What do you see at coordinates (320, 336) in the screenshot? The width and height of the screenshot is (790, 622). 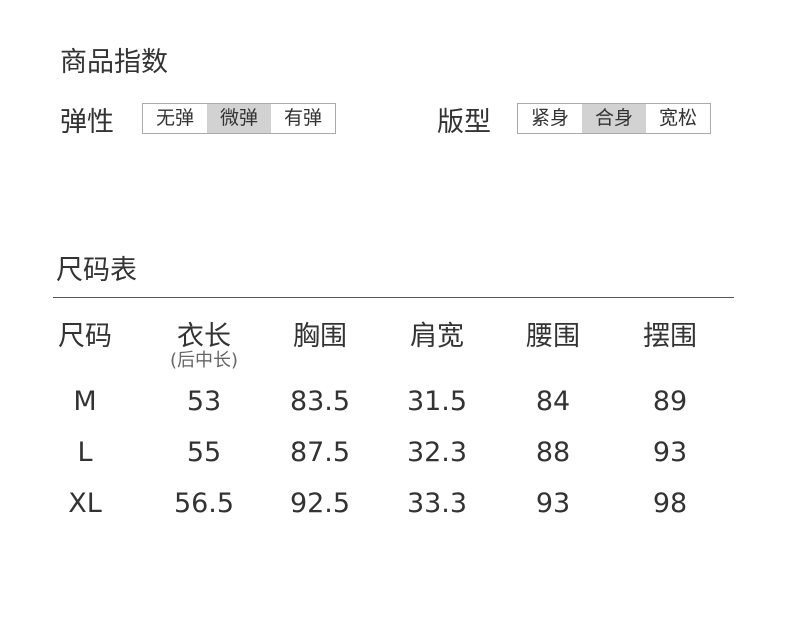 I see `column-header: 胸围` at bounding box center [320, 336].